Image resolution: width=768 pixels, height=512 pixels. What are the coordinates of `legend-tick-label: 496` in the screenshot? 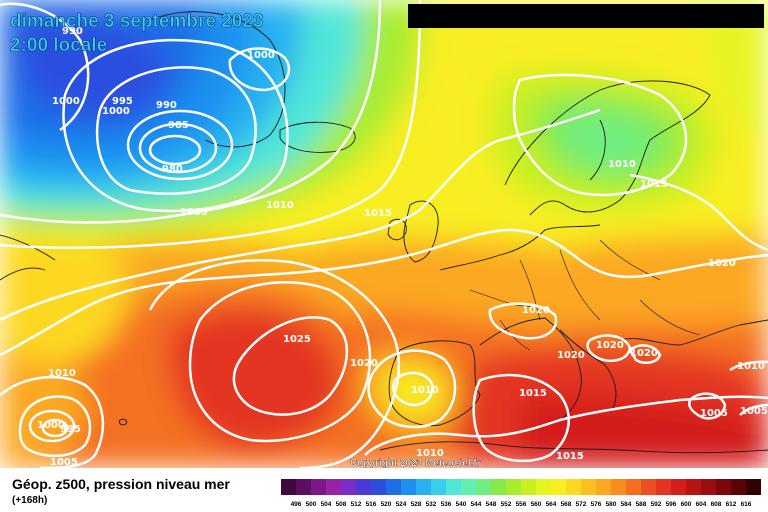 It's located at (296, 504).